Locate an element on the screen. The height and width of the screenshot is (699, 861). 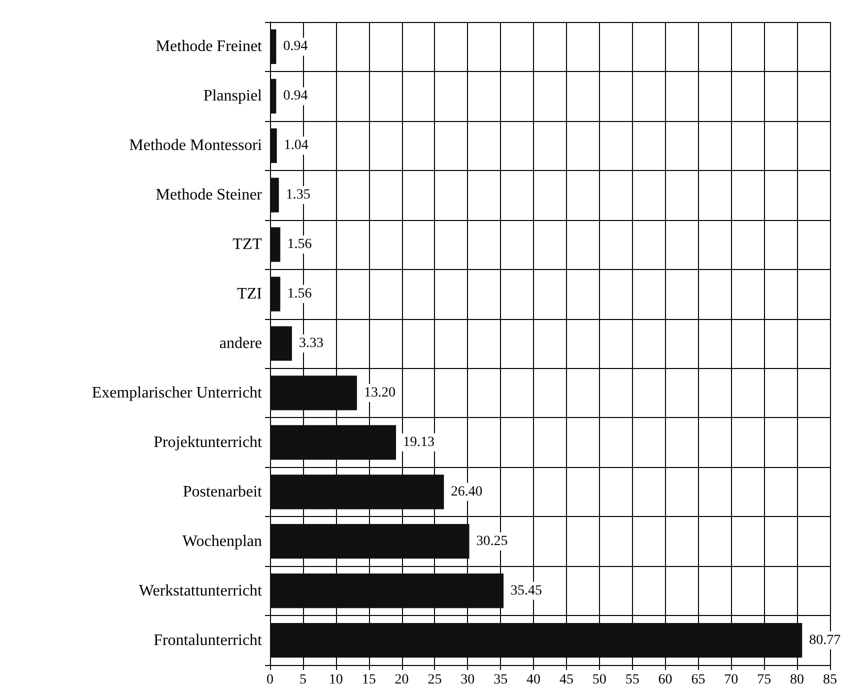
y-tick-label: Exemplarischer Unterricht is located at coordinates (177, 393).